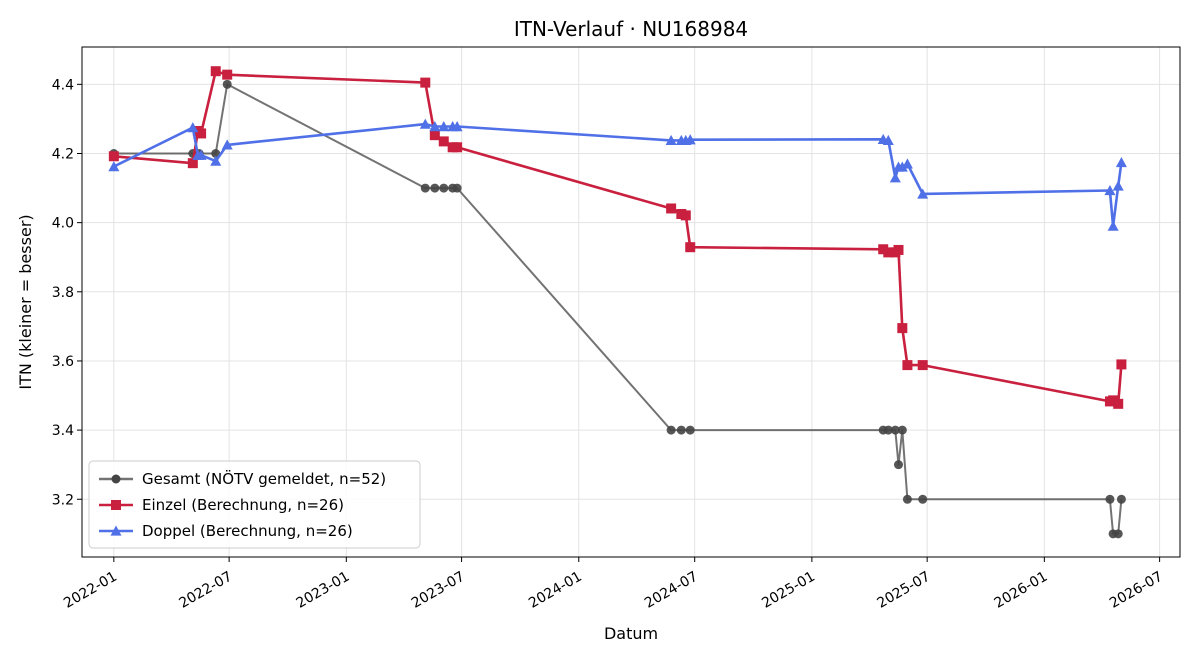  What do you see at coordinates (555, 590) in the screenshot?
I see `x-tick-label: 2024-01` at bounding box center [555, 590].